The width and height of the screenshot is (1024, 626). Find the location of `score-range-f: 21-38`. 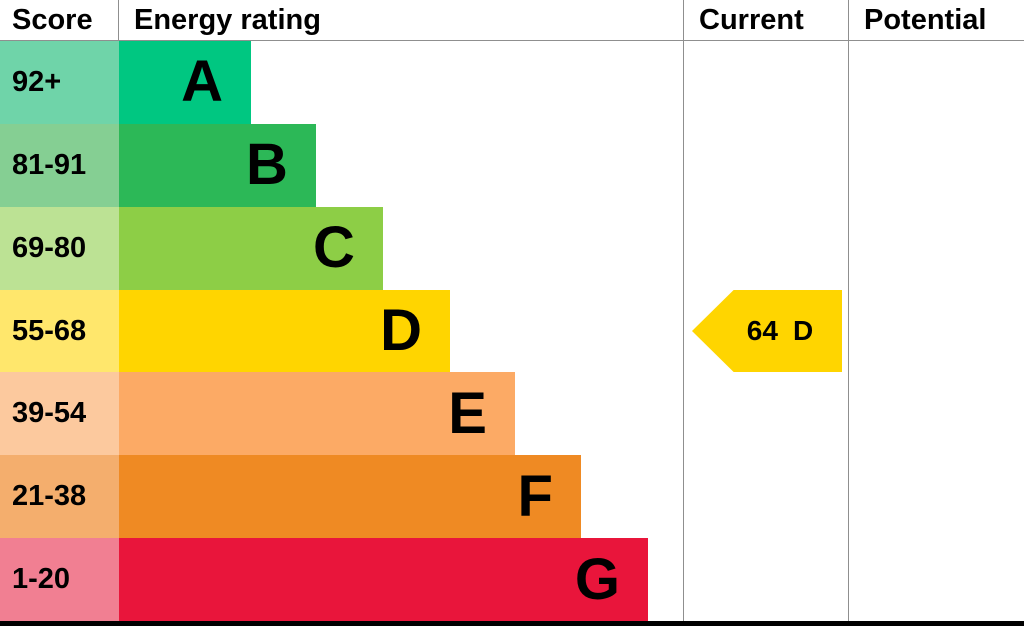

score-range-f: 21-38 is located at coordinates (59, 497).